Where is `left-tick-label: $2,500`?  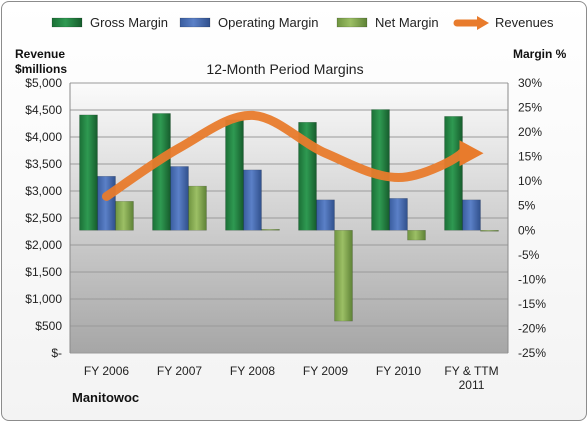 left-tick-label: $2,500 is located at coordinates (43, 218).